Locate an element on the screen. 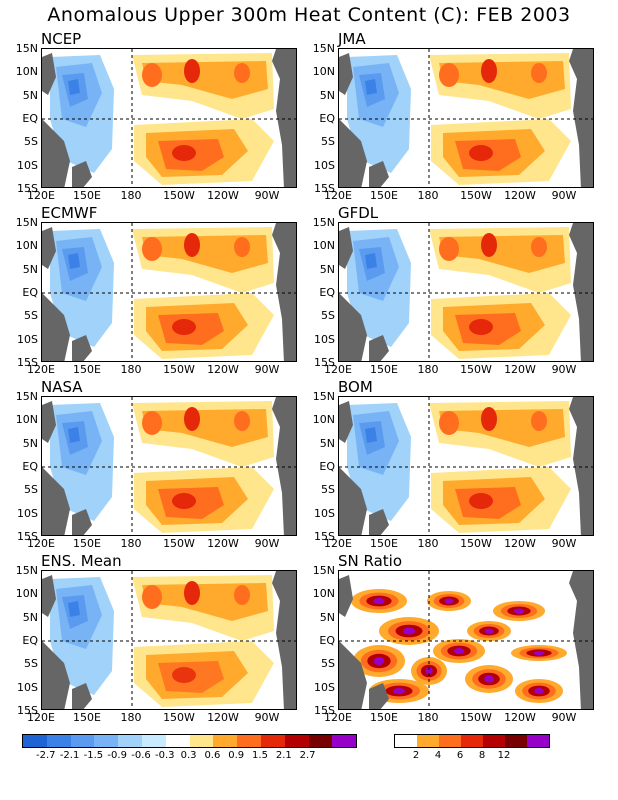 The image size is (618, 800). panel-title-sn-ratio: SN Ratio is located at coordinates (370, 561).